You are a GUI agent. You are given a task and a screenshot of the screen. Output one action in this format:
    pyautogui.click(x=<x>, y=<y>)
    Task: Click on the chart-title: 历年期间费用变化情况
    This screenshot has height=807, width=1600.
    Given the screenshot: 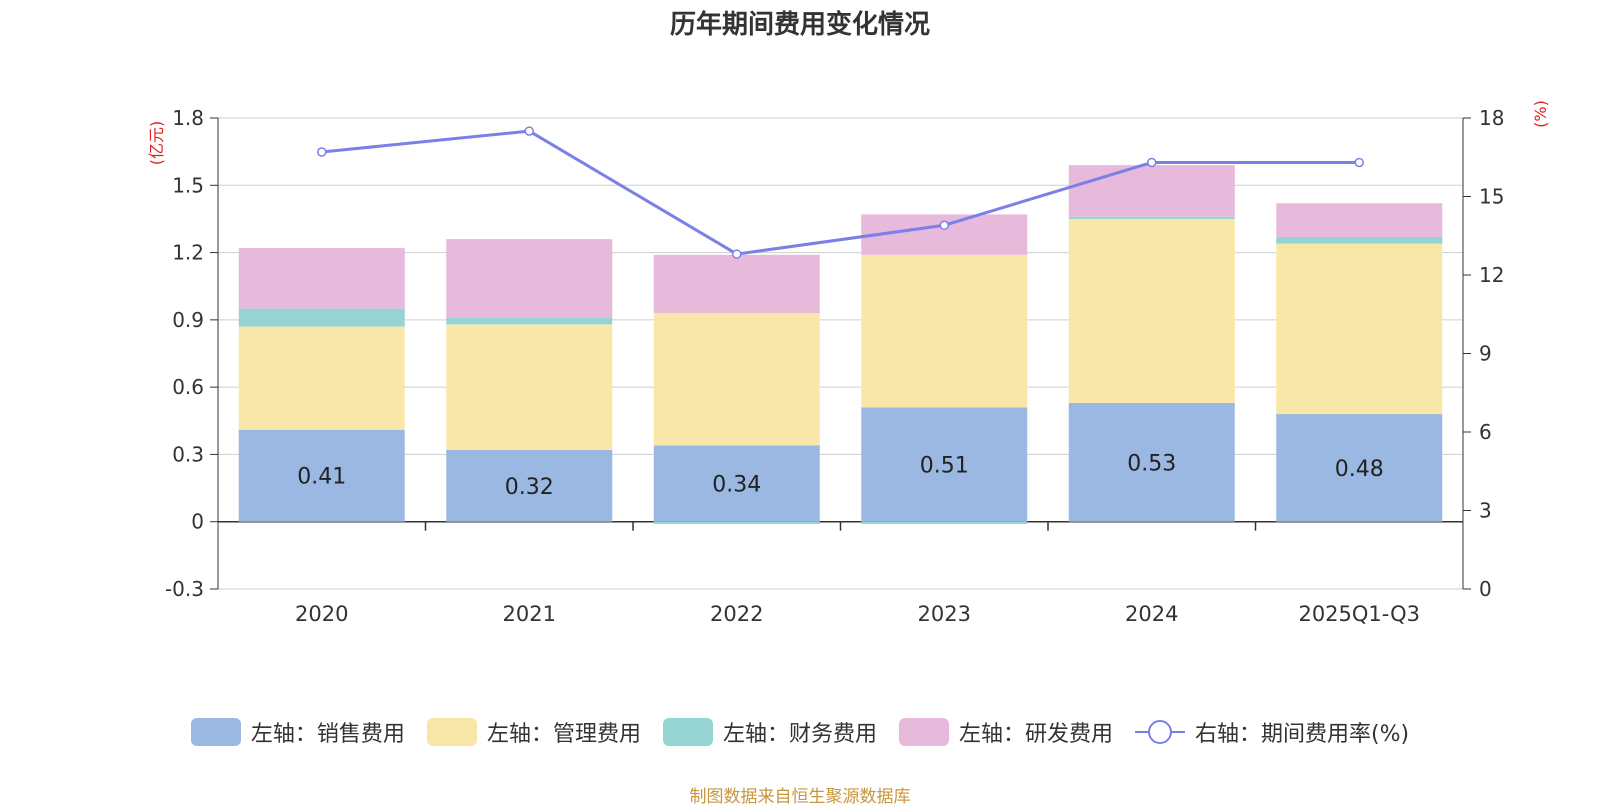 What is the action you would take?
    pyautogui.click(x=799, y=25)
    